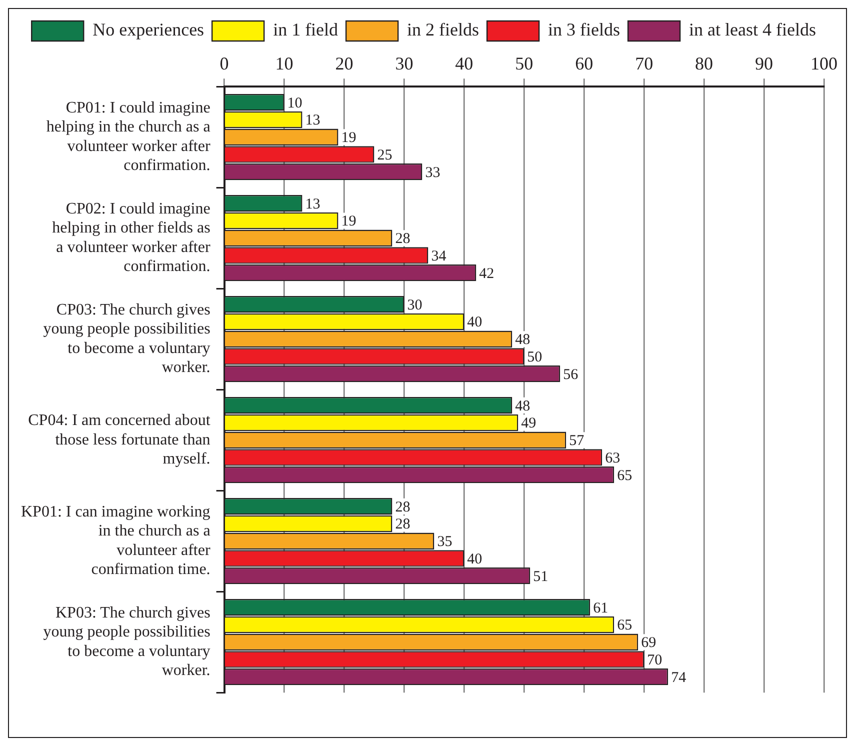 The image size is (855, 746). Describe the element at coordinates (126, 339) in the screenshot. I see `y-tick-label: CP03: The church gives young people possibilities to become a voluntary worker.` at that location.